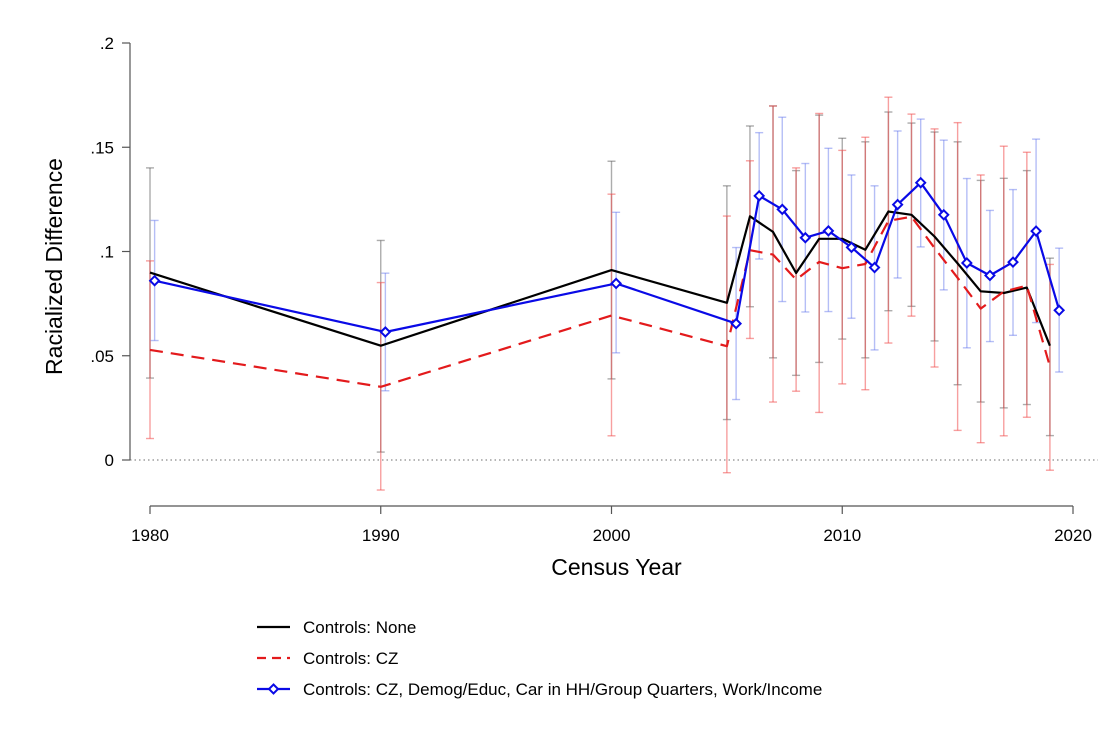 This screenshot has width=1116, height=744. What do you see at coordinates (102, 147) in the screenshot?
I see `y-tick-label: .15` at bounding box center [102, 147].